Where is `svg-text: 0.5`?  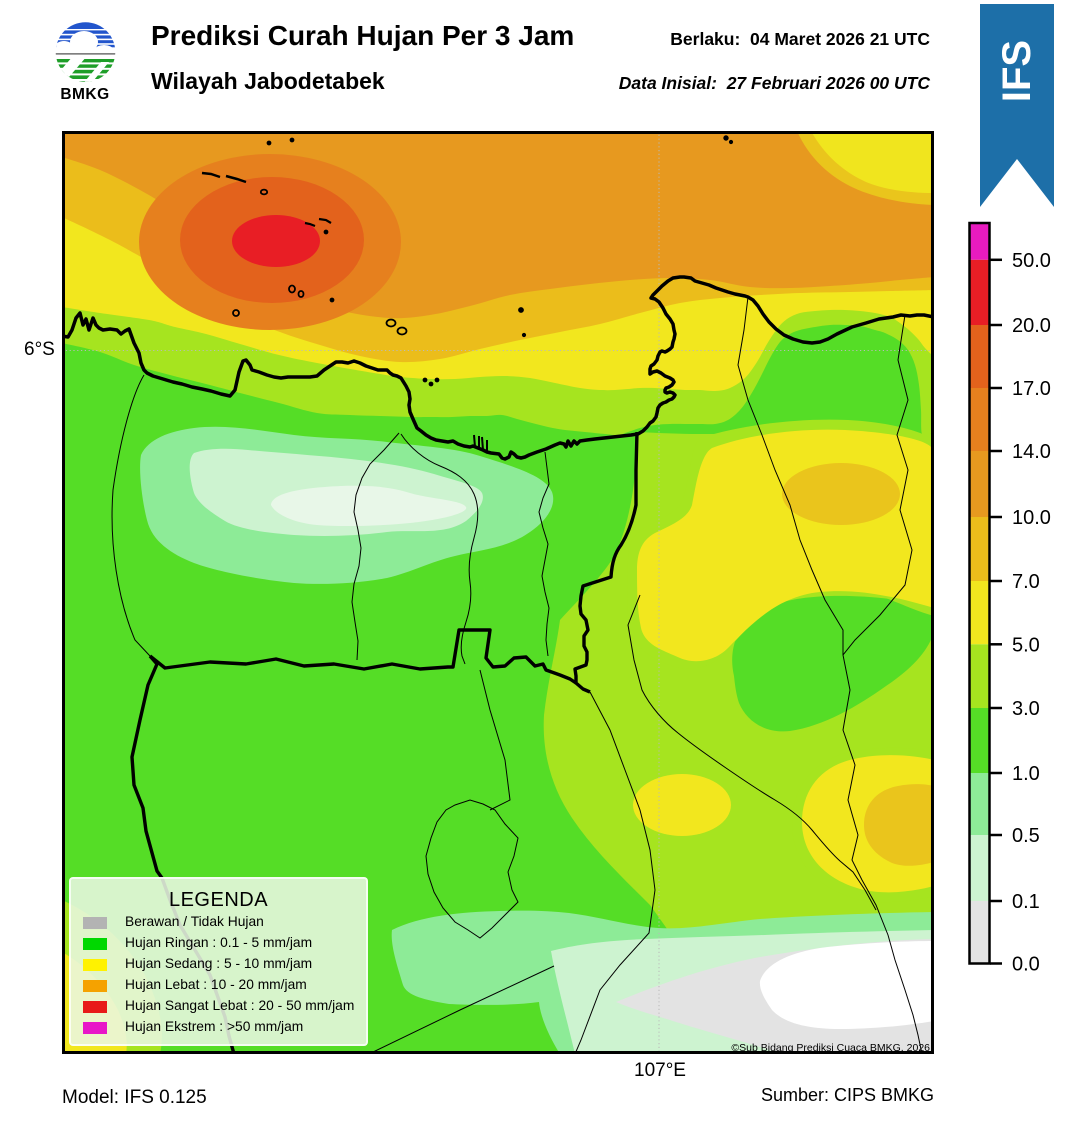 svg-text: 0.5 is located at coordinates (1026, 836).